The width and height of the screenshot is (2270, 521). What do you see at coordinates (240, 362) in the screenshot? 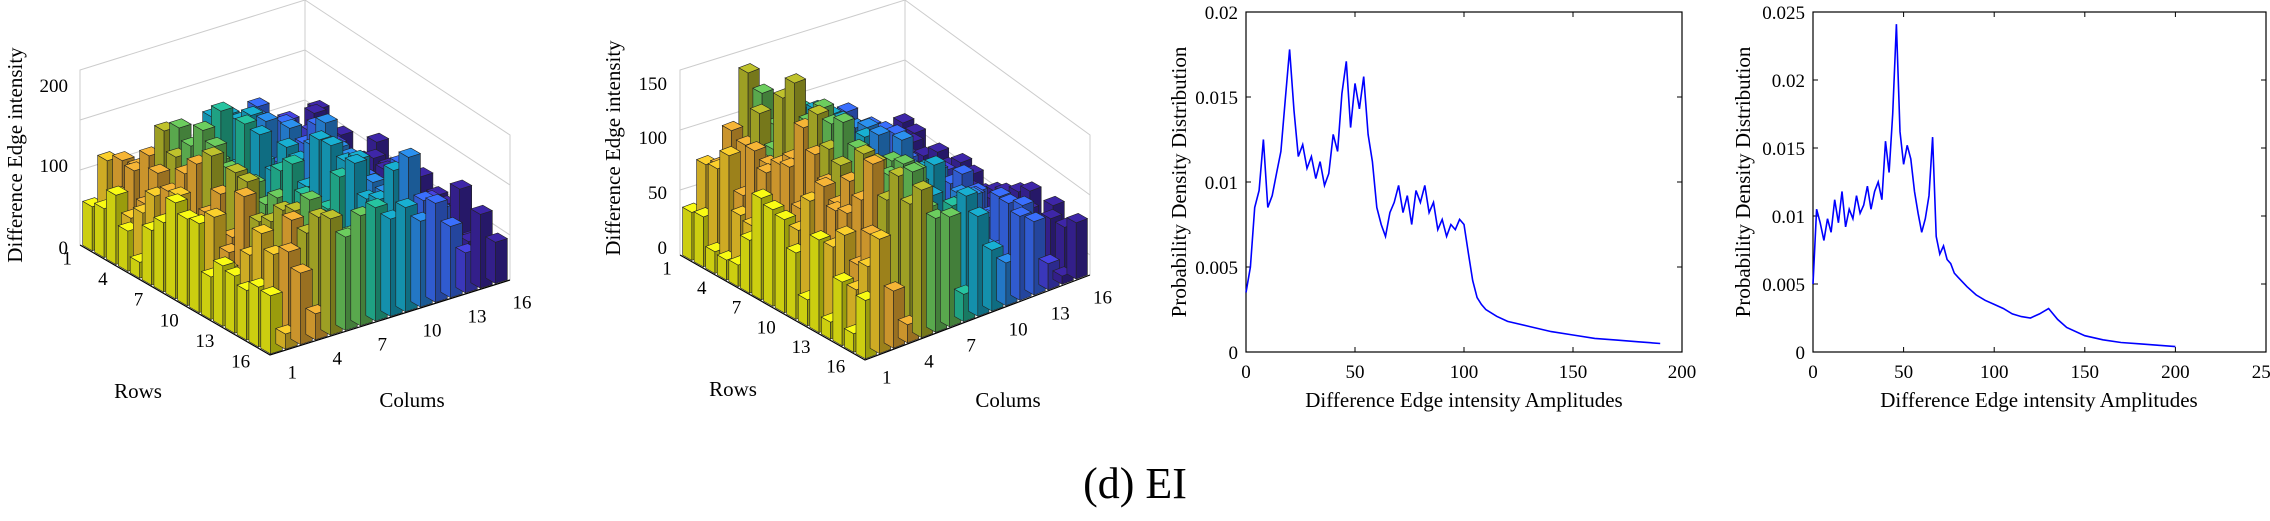
I see `row-tick-label: 16` at bounding box center [240, 362].